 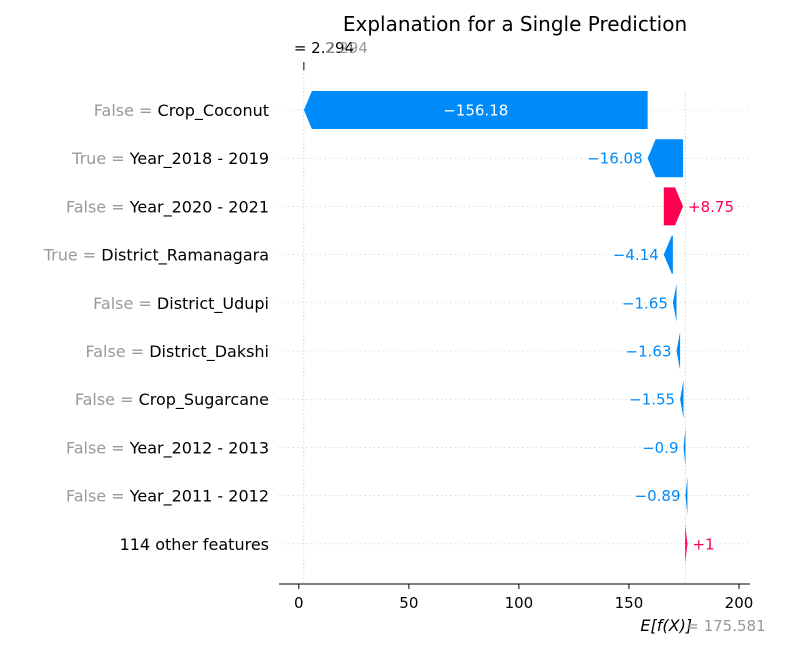 I want to click on bar-value-label: −1.65, so click(x=645, y=303).